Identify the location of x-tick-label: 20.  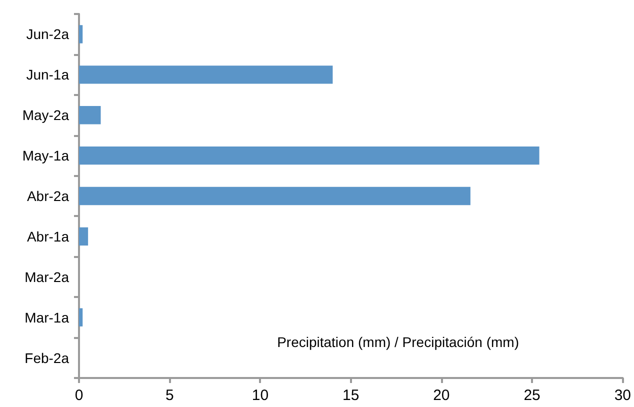
(441, 395).